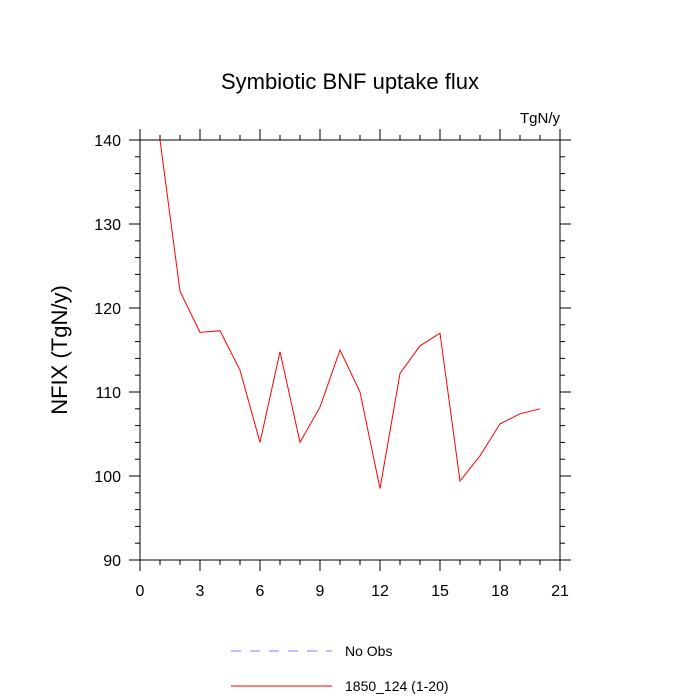  I want to click on legend-label: No Obs, so click(368, 651).